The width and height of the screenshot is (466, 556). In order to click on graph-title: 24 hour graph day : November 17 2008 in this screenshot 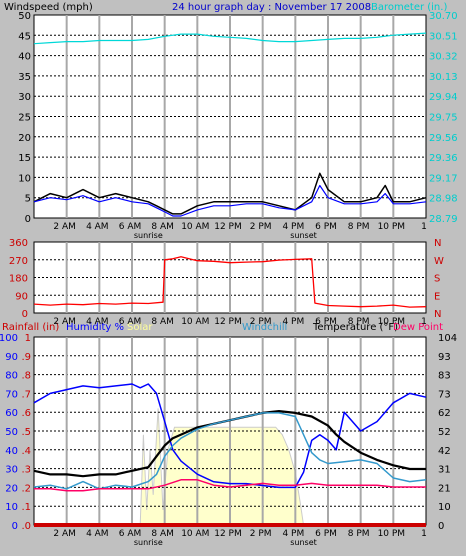, I will do `click(271, 7)`.